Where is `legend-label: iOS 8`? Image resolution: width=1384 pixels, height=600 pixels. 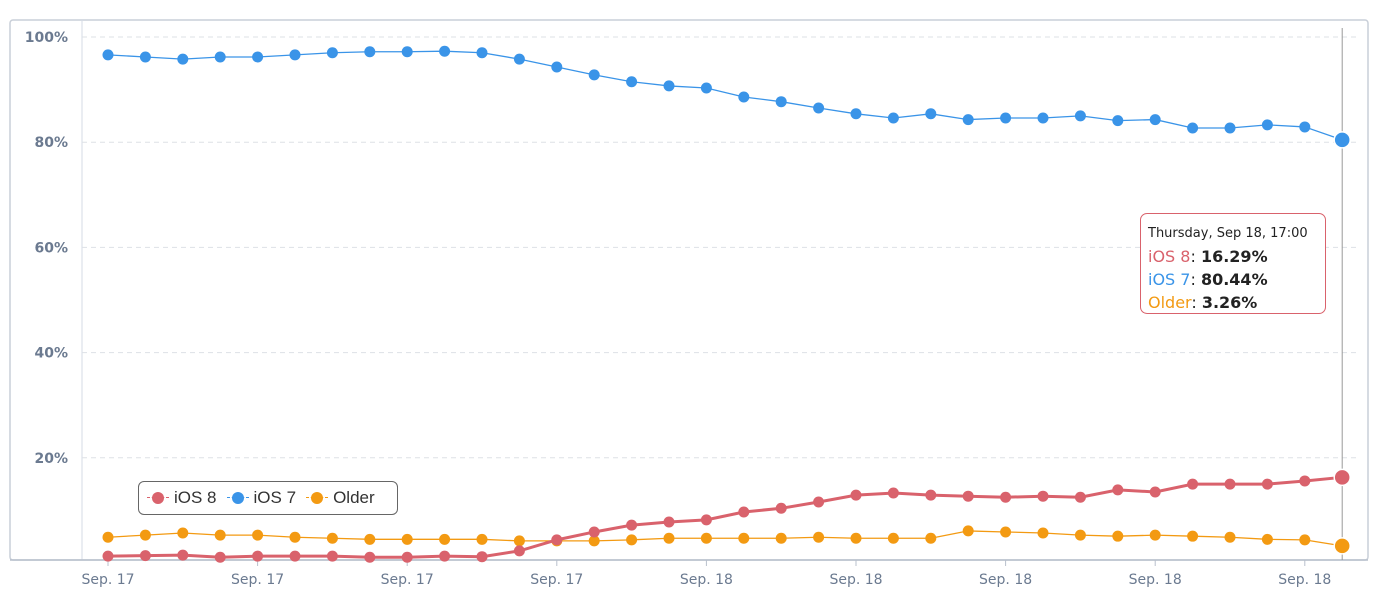 legend-label: iOS 8 is located at coordinates (195, 497).